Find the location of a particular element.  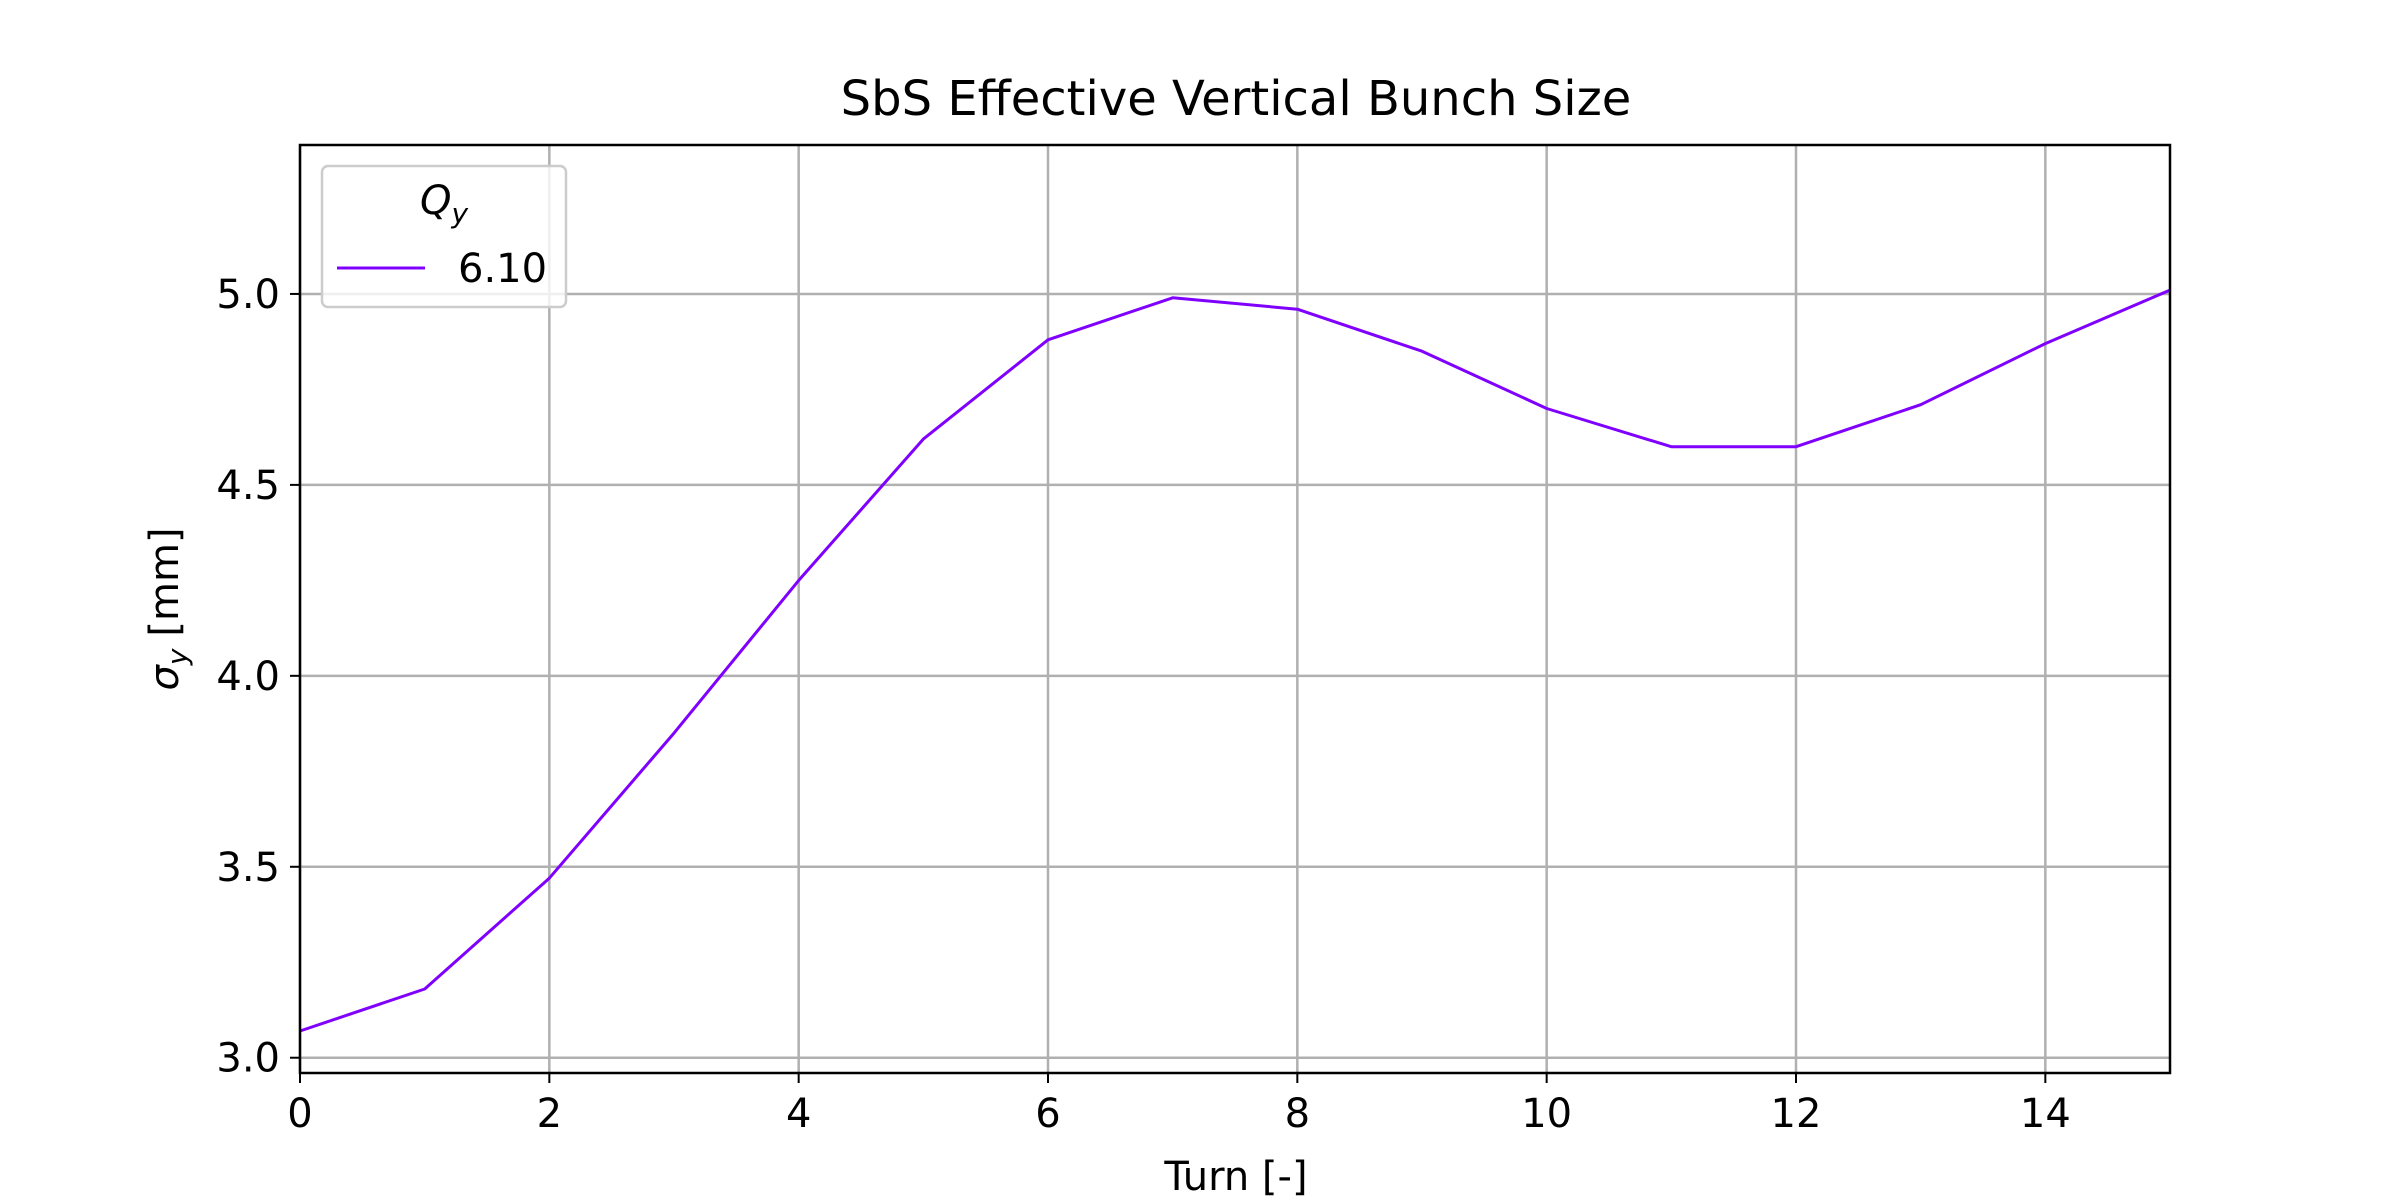

y-axis-ticks: 3.0 3.5 4.0 4.5 5.0 is located at coordinates (258, 677).